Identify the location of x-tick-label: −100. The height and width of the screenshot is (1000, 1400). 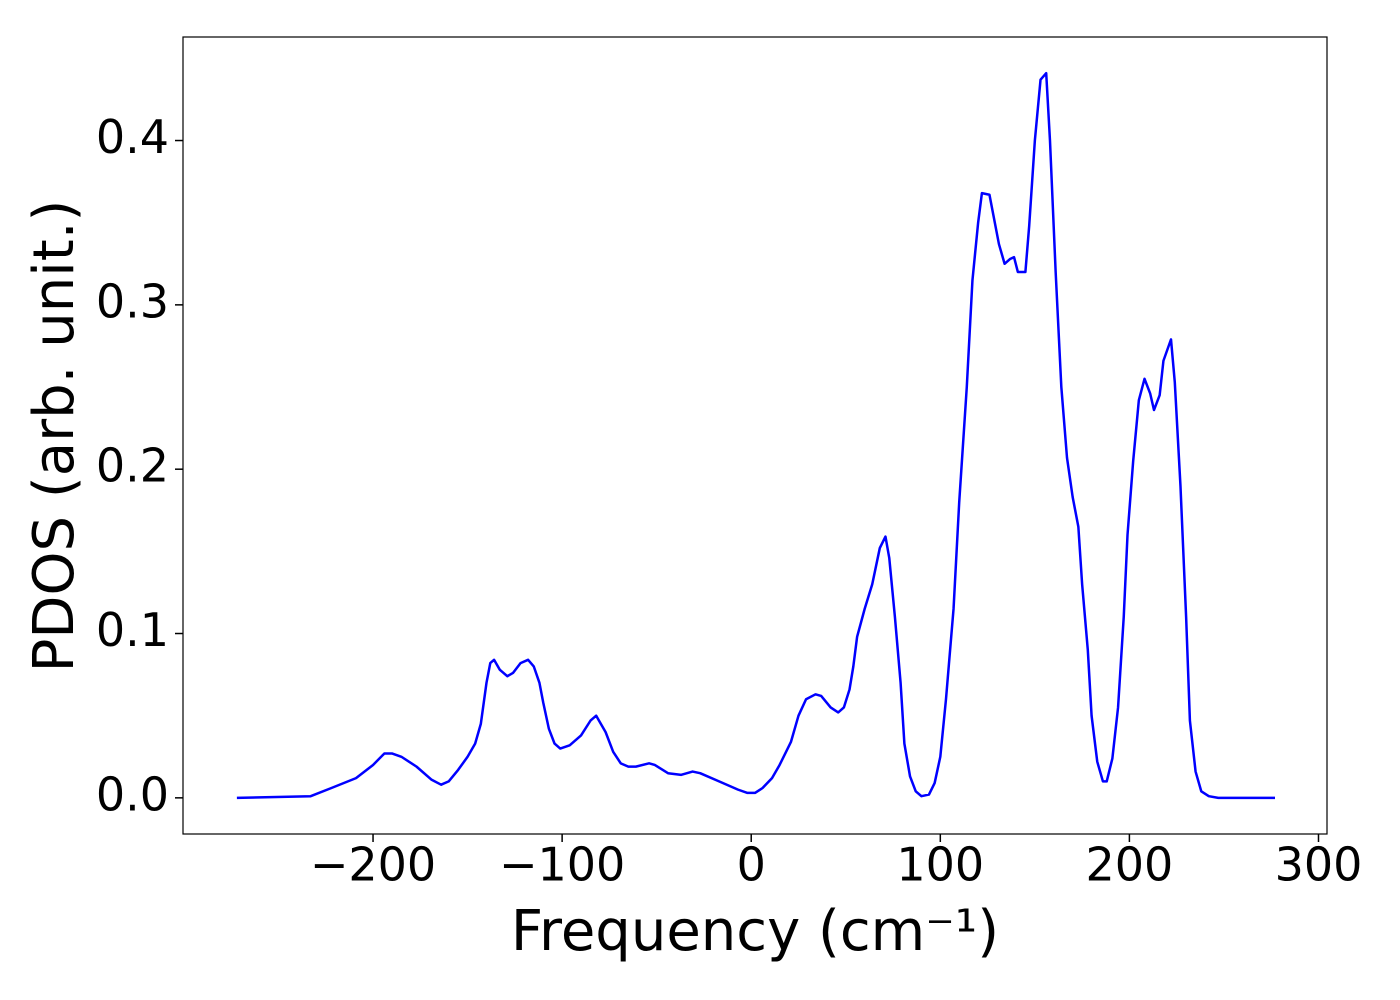
(562, 865).